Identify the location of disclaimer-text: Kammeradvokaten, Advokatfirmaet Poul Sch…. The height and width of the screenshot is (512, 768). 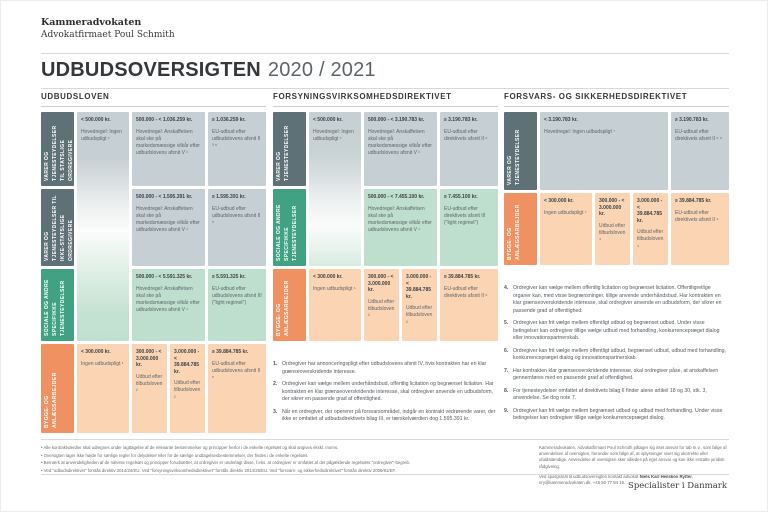
(633, 457).